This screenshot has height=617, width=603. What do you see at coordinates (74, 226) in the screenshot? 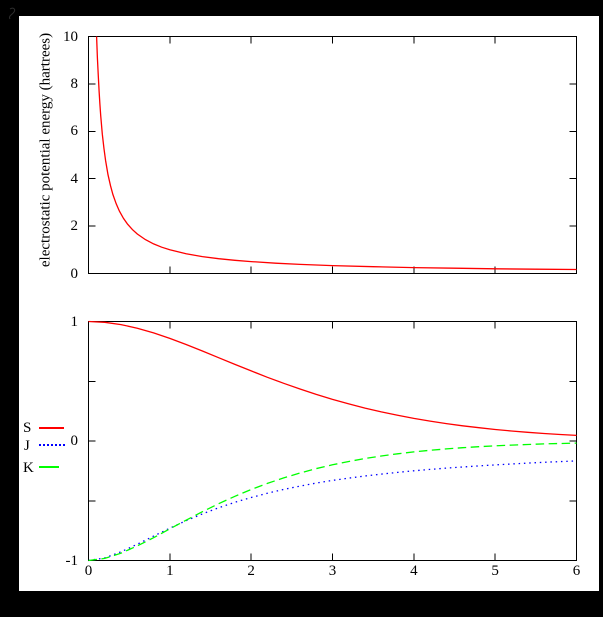
I see `top-panel-y-tick-label: 2` at bounding box center [74, 226].